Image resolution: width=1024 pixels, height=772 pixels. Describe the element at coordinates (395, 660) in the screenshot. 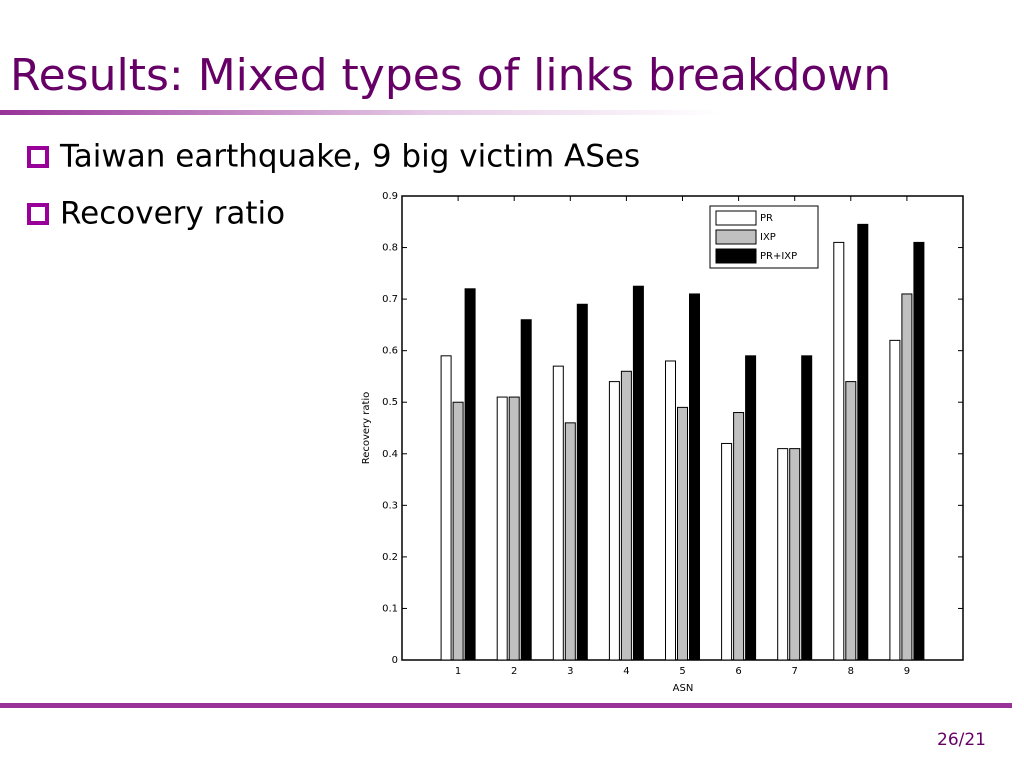

I see `y-tick-label: 0` at that location.